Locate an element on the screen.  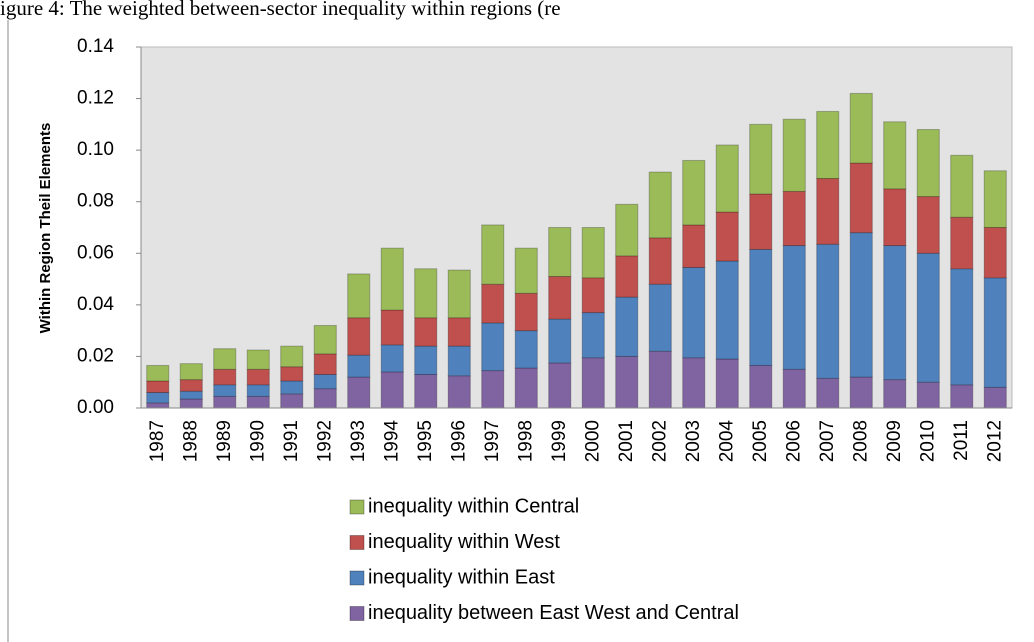
x-tick-label: 2004 is located at coordinates (726, 441).